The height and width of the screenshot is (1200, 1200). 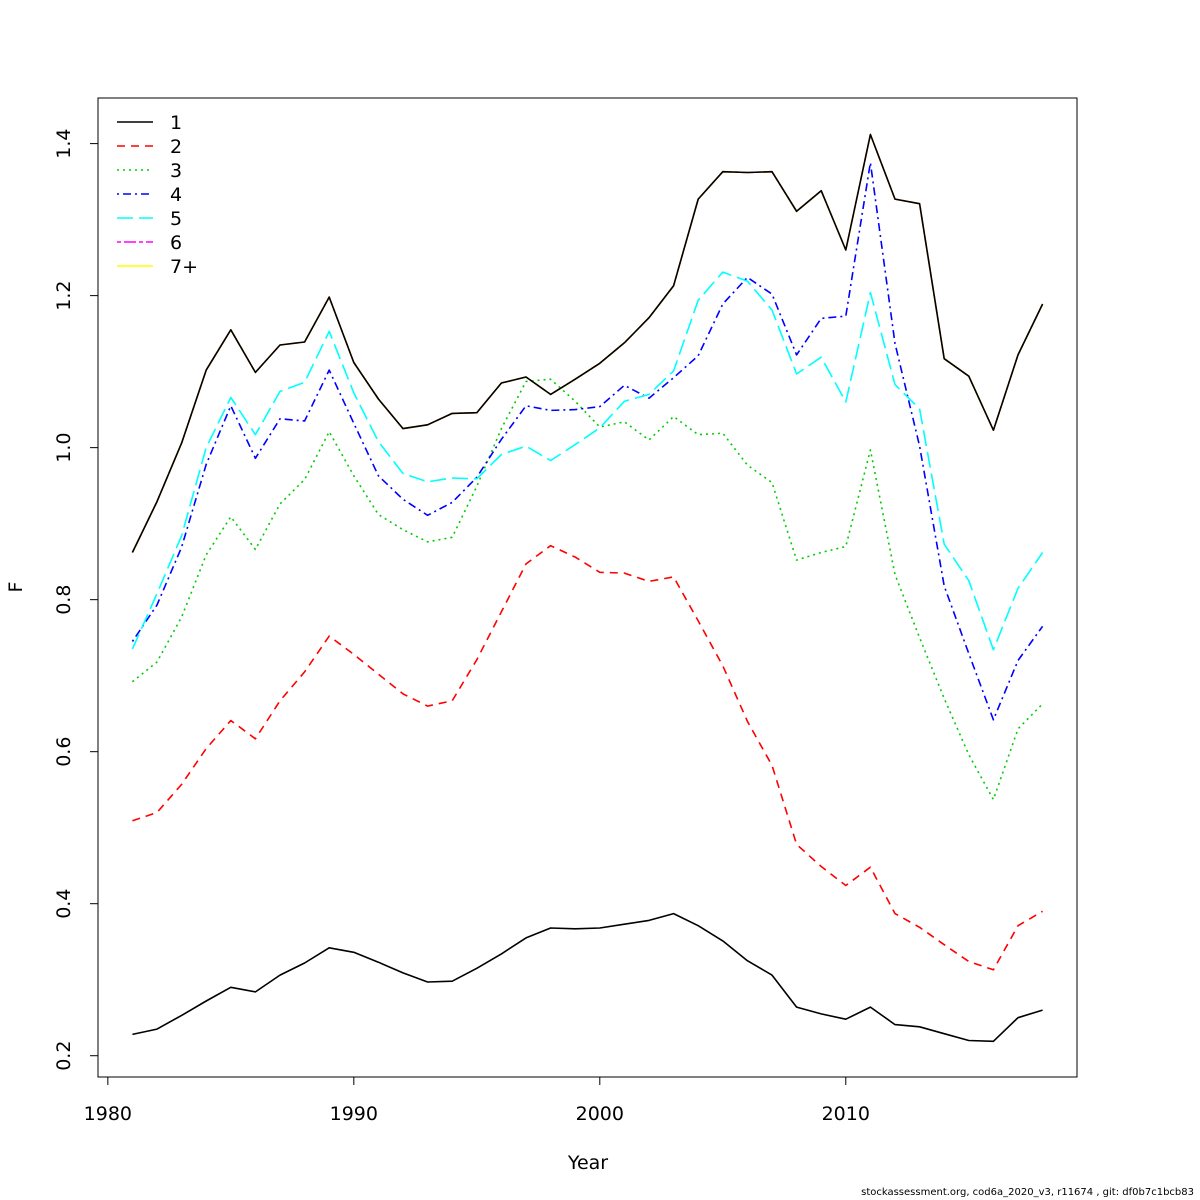 I want to click on y-tick-label: 1.4, so click(x=64, y=143).